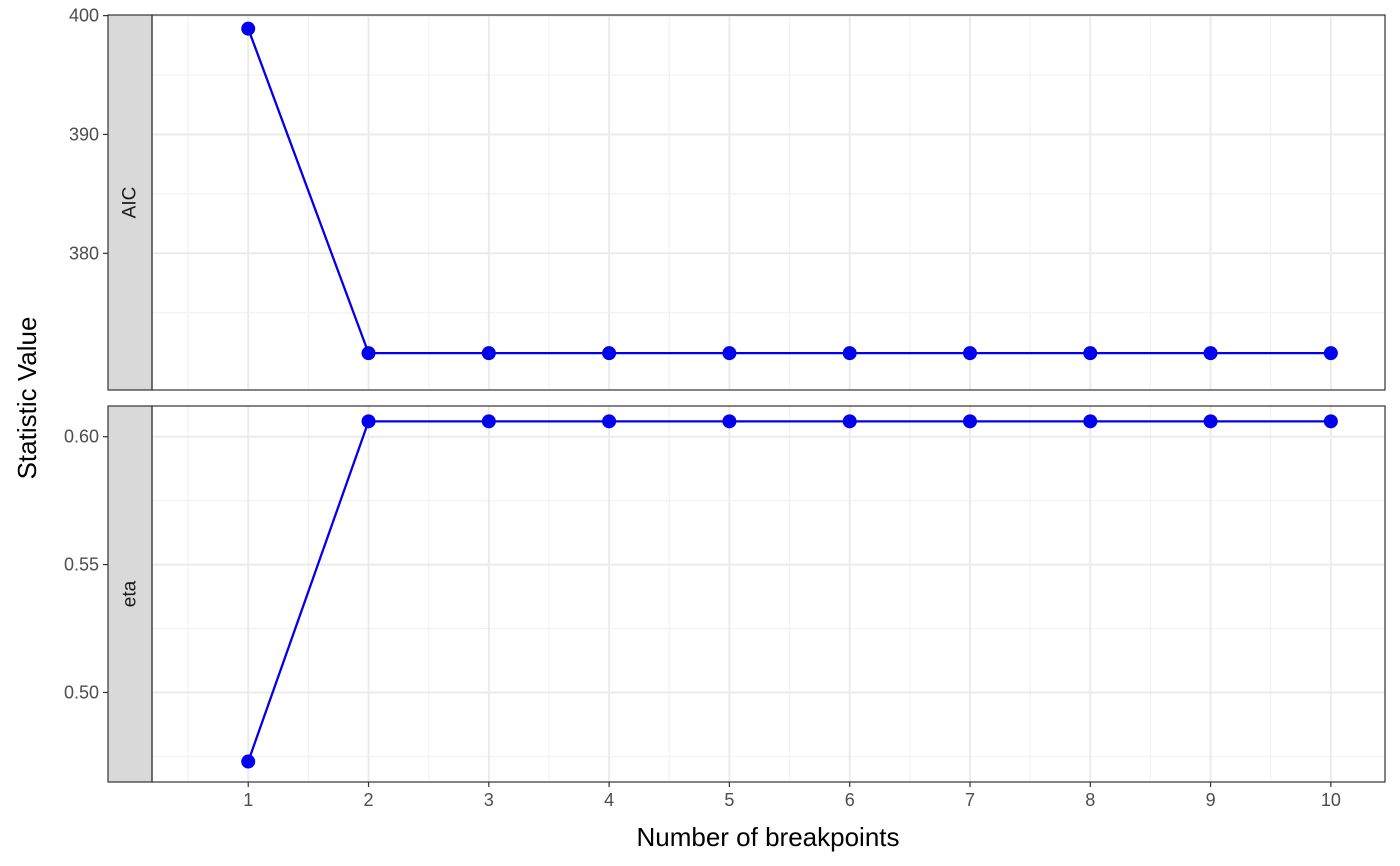 The width and height of the screenshot is (1400, 866). I want to click on x-tick-label: 1, so click(248, 800).